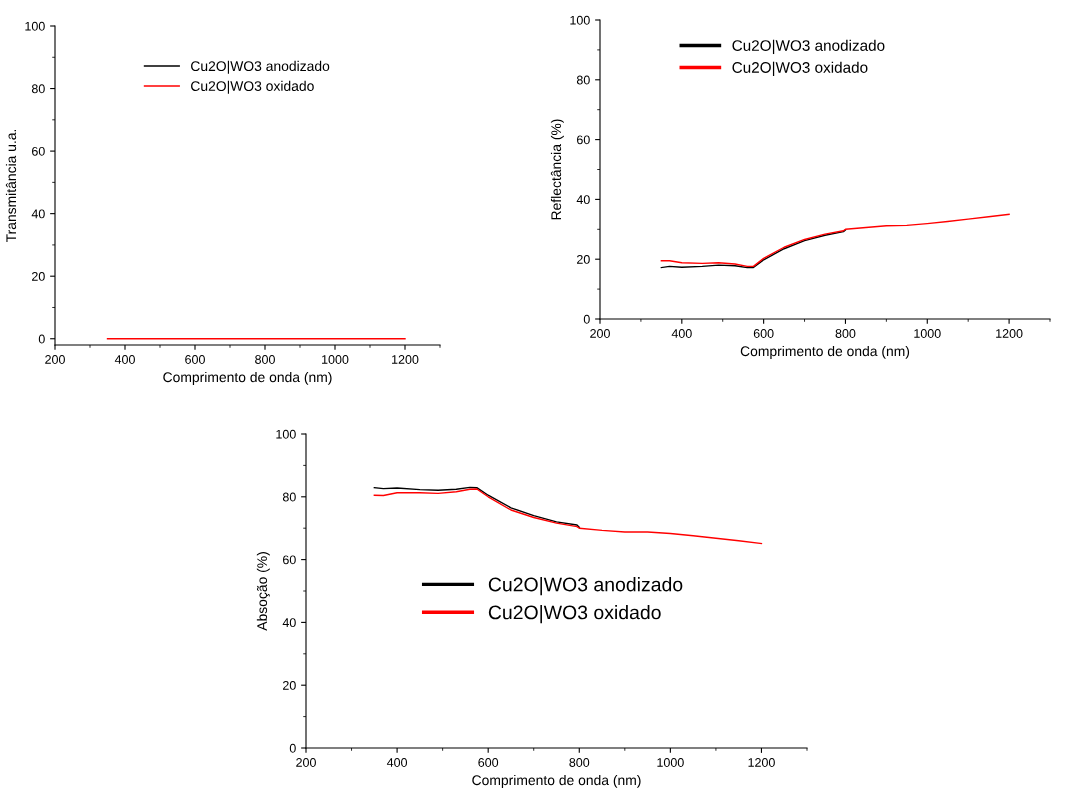 Image resolution: width=1065 pixels, height=794 pixels. Describe the element at coordinates (11, 186) in the screenshot. I see `y-axis-title: Transmitância u.a.` at that location.